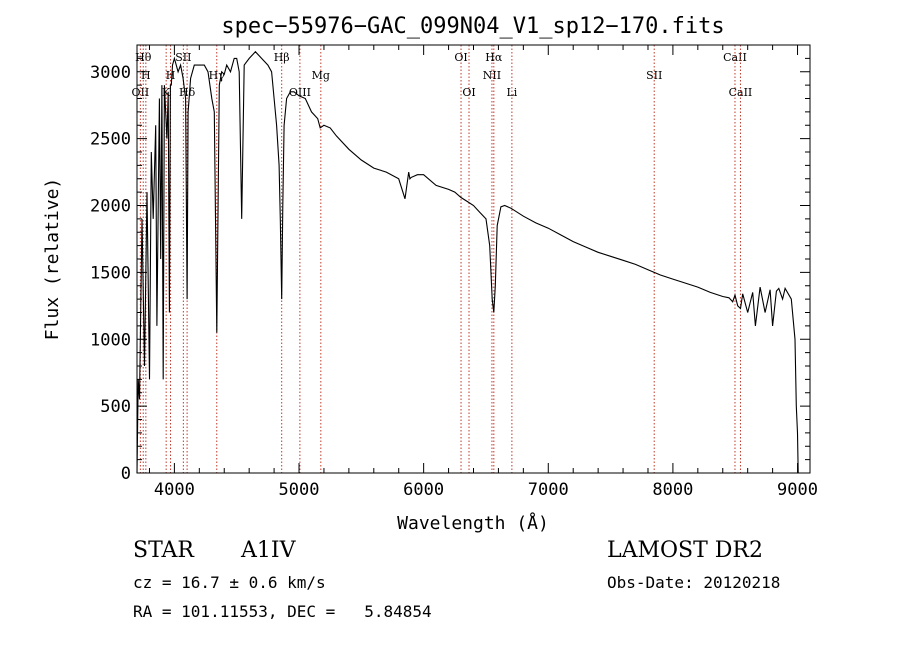 The image size is (900, 649). I want to click on y-tick-label: 500, so click(115, 407).